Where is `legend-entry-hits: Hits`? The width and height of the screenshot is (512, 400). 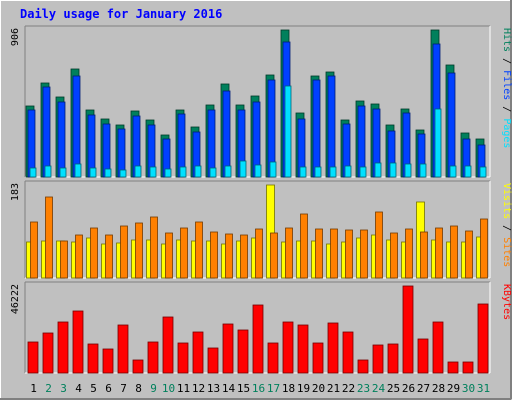 legend-entry-hits: Hits is located at coordinates (506, 40).